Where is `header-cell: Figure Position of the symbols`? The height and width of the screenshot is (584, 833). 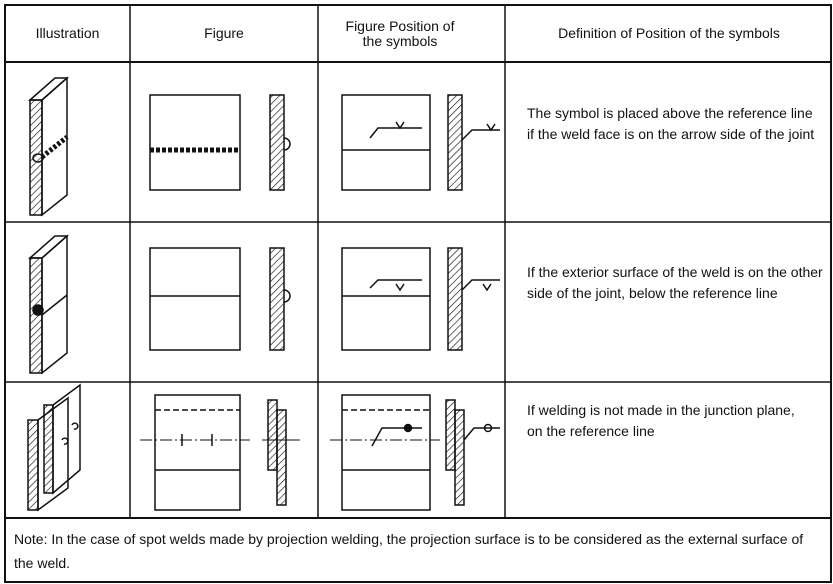 header-cell: Figure Position of the symbols is located at coordinates (400, 33).